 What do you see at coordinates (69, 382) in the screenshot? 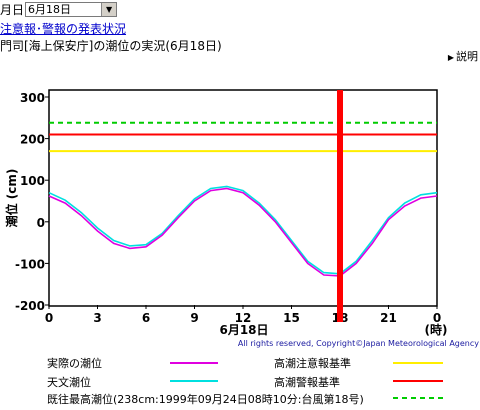
I see `legend-astronomical-label: 天文潮位` at bounding box center [69, 382].